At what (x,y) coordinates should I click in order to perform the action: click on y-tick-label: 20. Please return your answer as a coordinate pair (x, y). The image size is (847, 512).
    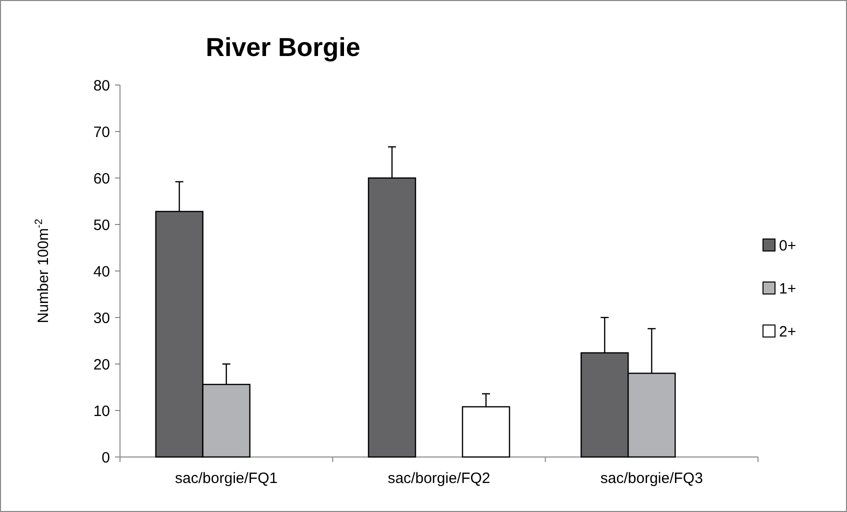
    Looking at the image, I should click on (101, 365).